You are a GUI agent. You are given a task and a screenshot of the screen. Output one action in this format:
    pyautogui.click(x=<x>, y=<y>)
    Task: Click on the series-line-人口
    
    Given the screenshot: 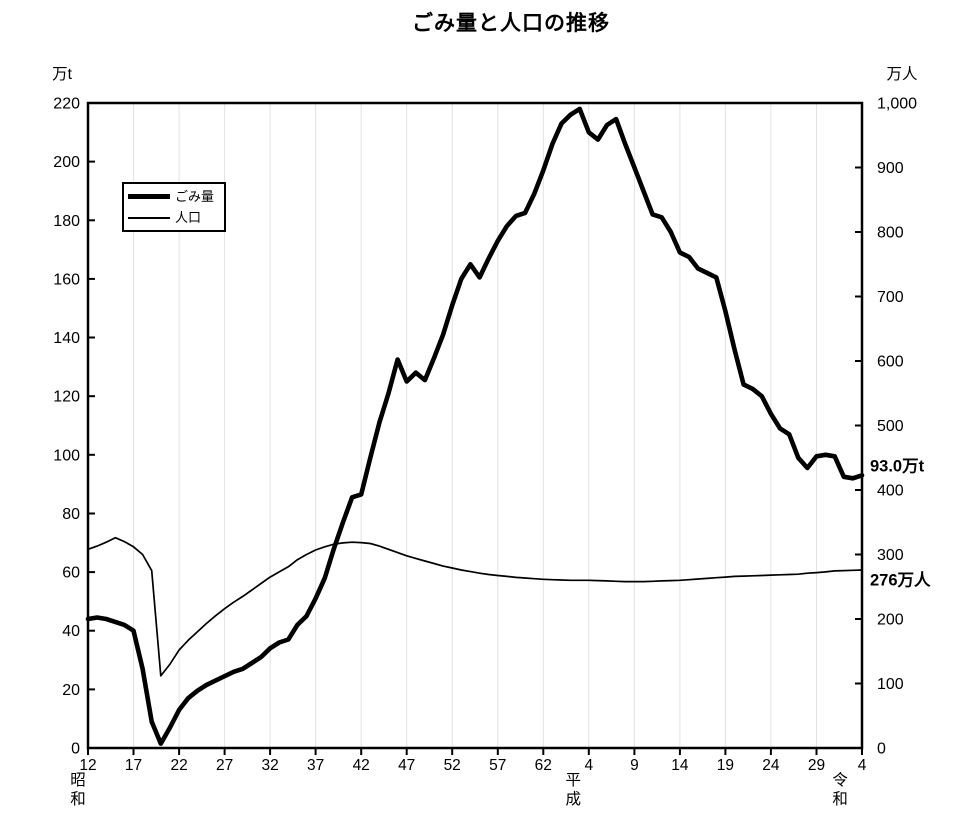 What is the action you would take?
    pyautogui.click(x=475, y=606)
    